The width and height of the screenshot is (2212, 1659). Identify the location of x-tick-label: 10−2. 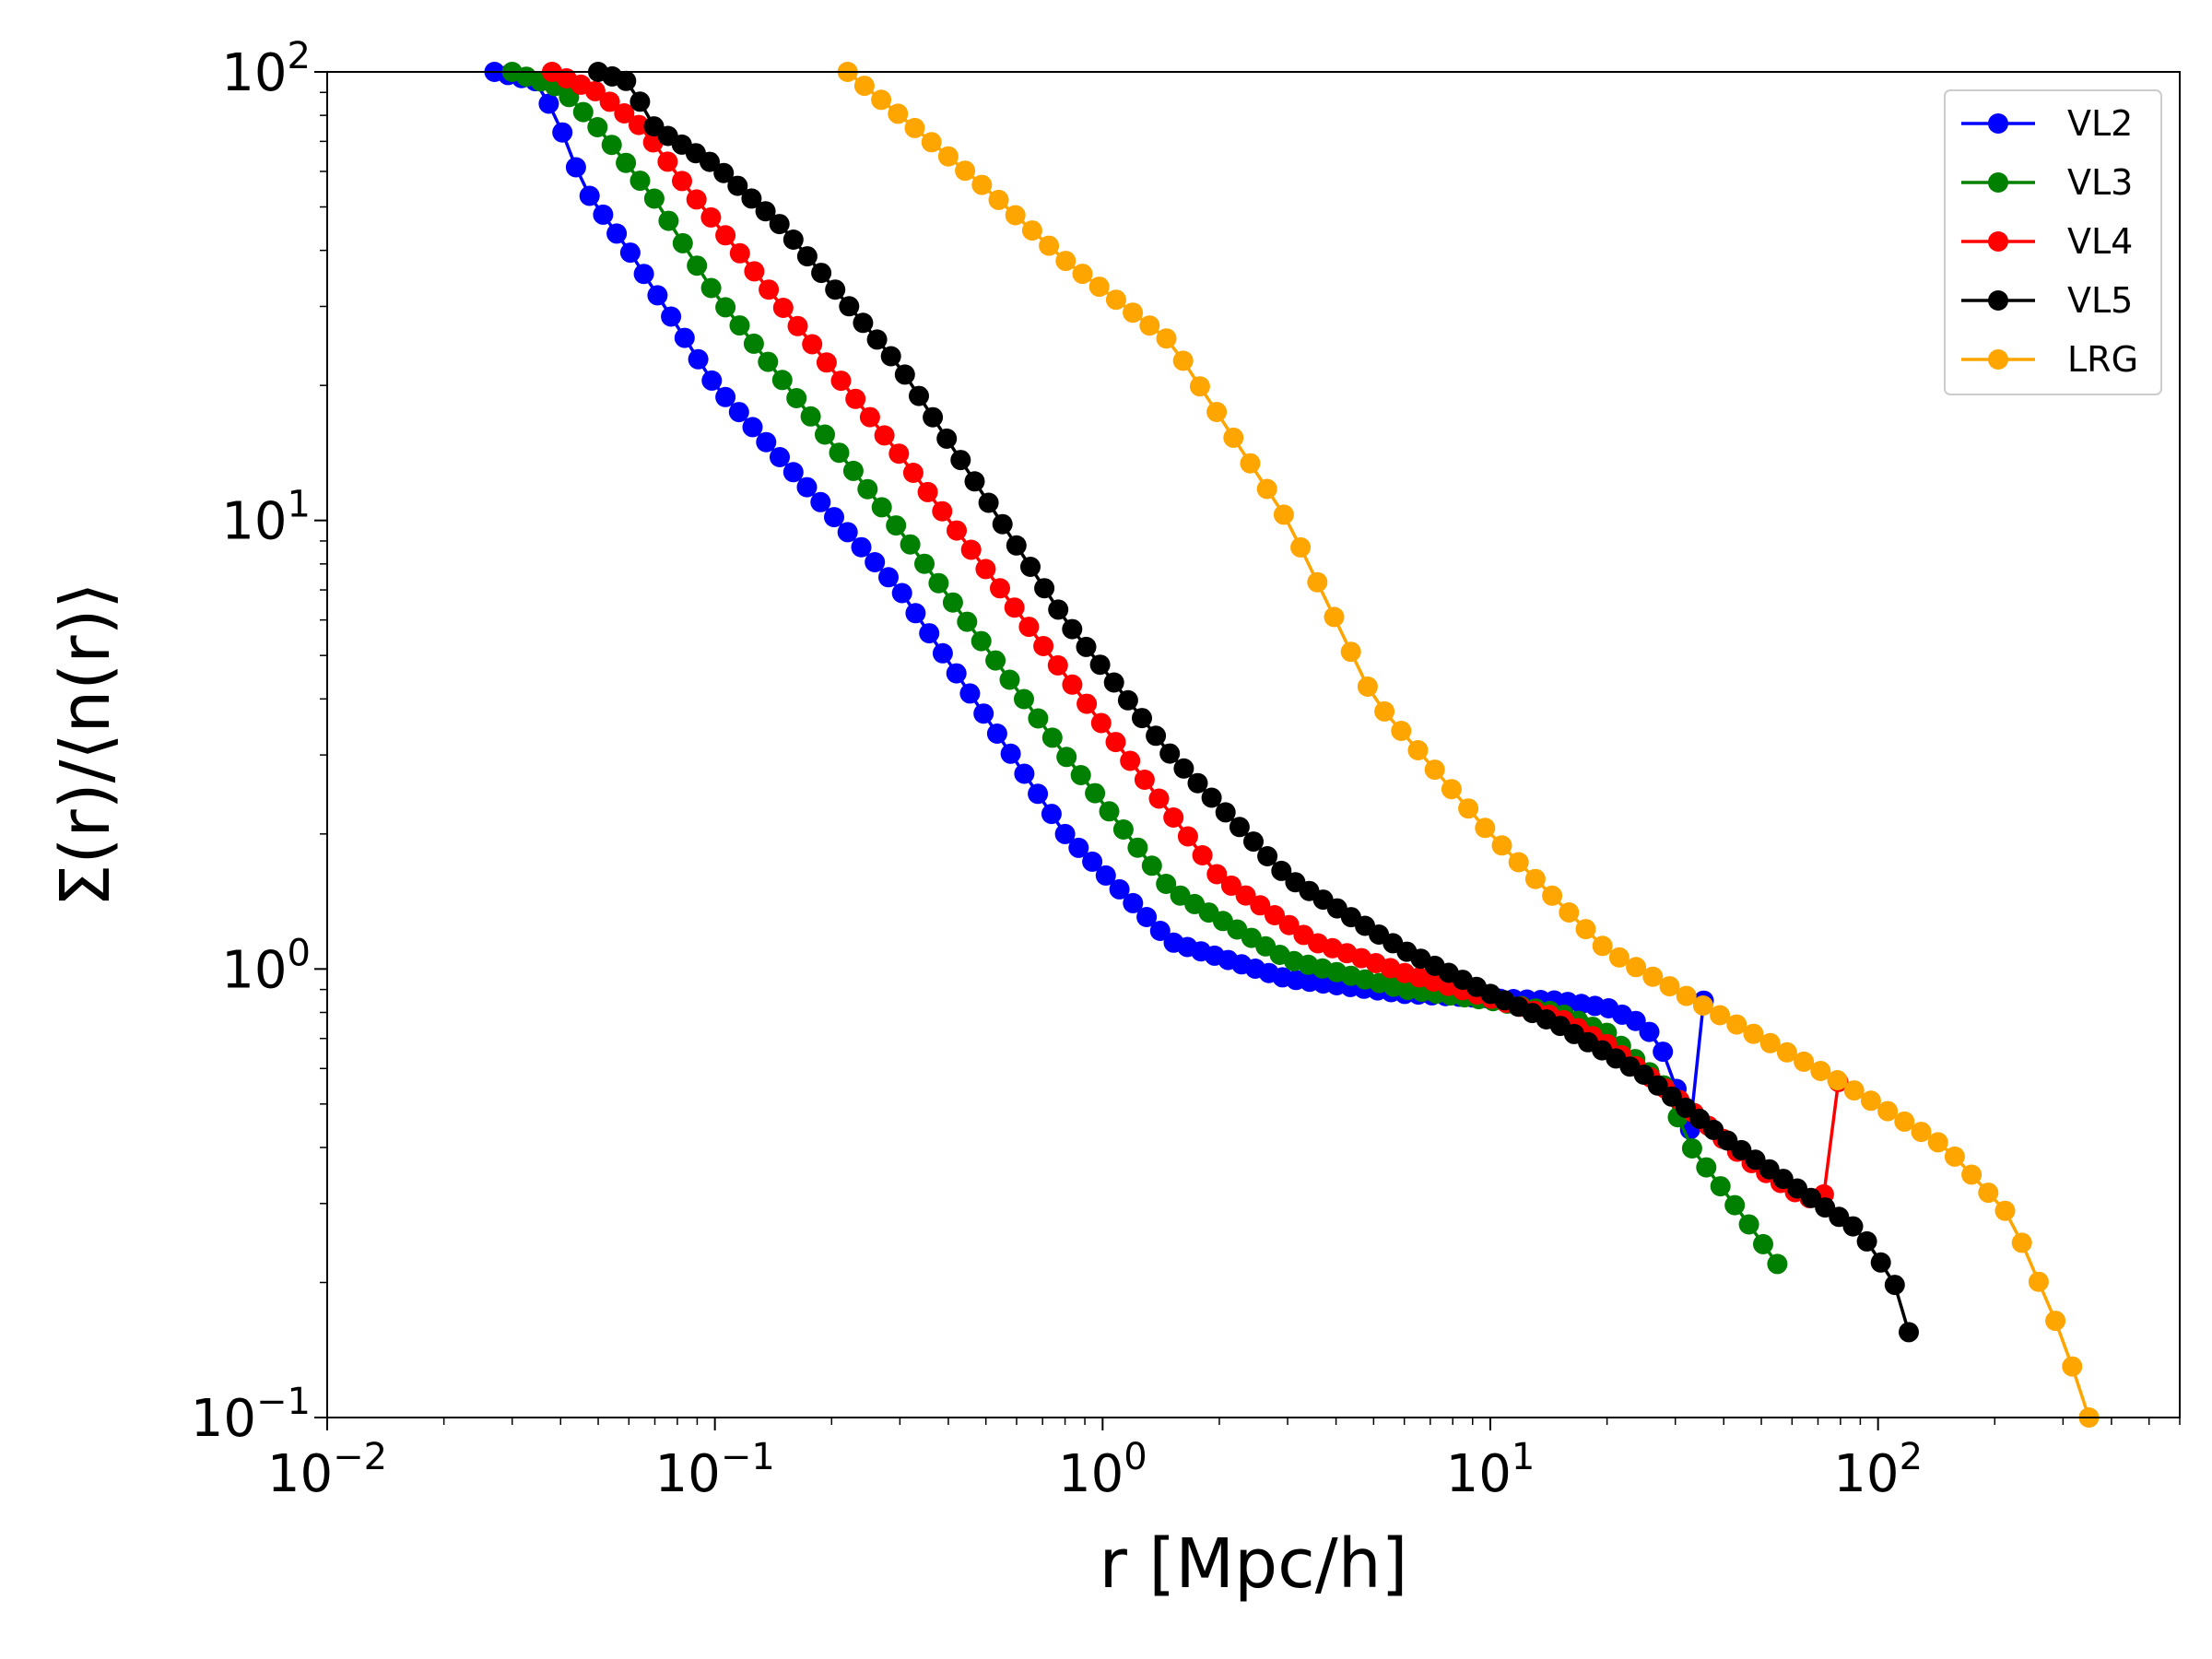
(327, 1470).